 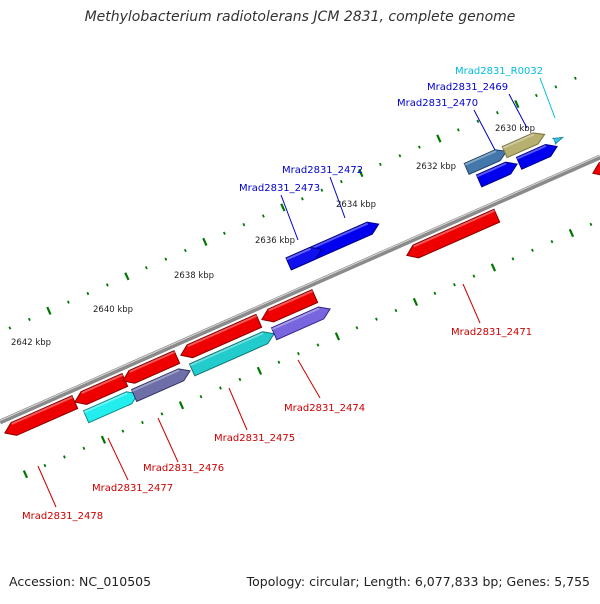 What do you see at coordinates (62, 516) in the screenshot?
I see `gene-label-2478: Mrad2831_2478` at bounding box center [62, 516].